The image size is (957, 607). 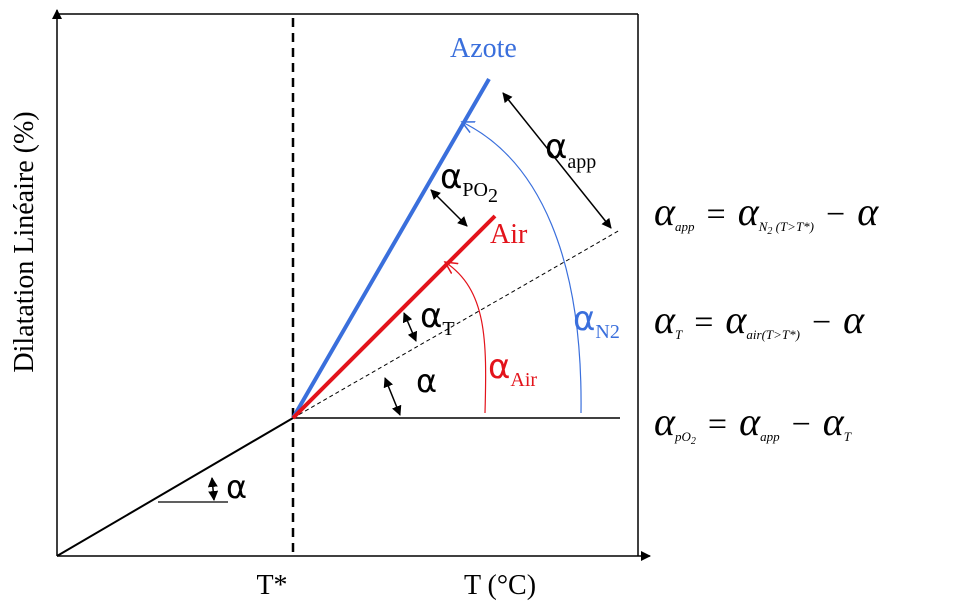 What do you see at coordinates (469, 182) in the screenshot?
I see `alpha-po2-label: αPO2` at bounding box center [469, 182].